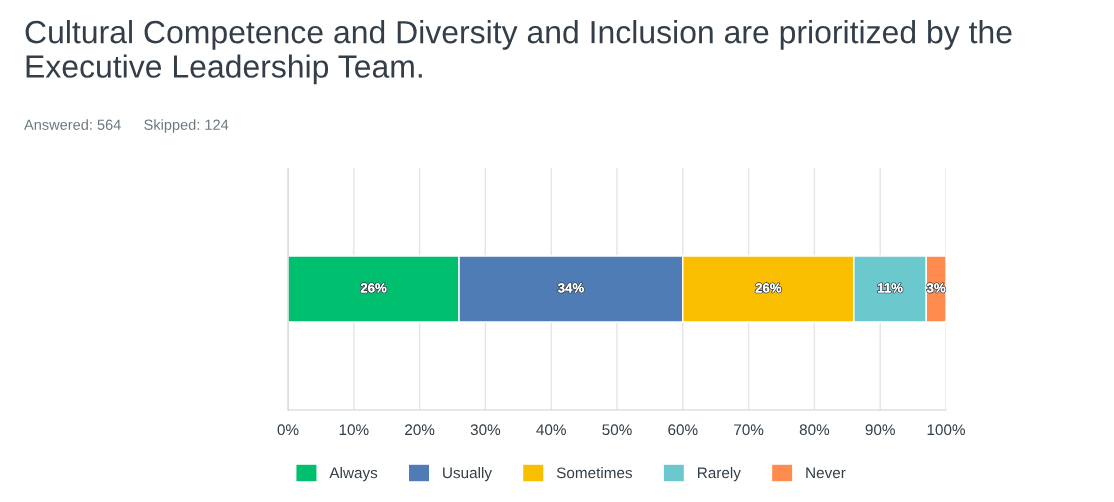 This screenshot has height=502, width=1114. I want to click on x-tick-label: 0%, so click(288, 430).